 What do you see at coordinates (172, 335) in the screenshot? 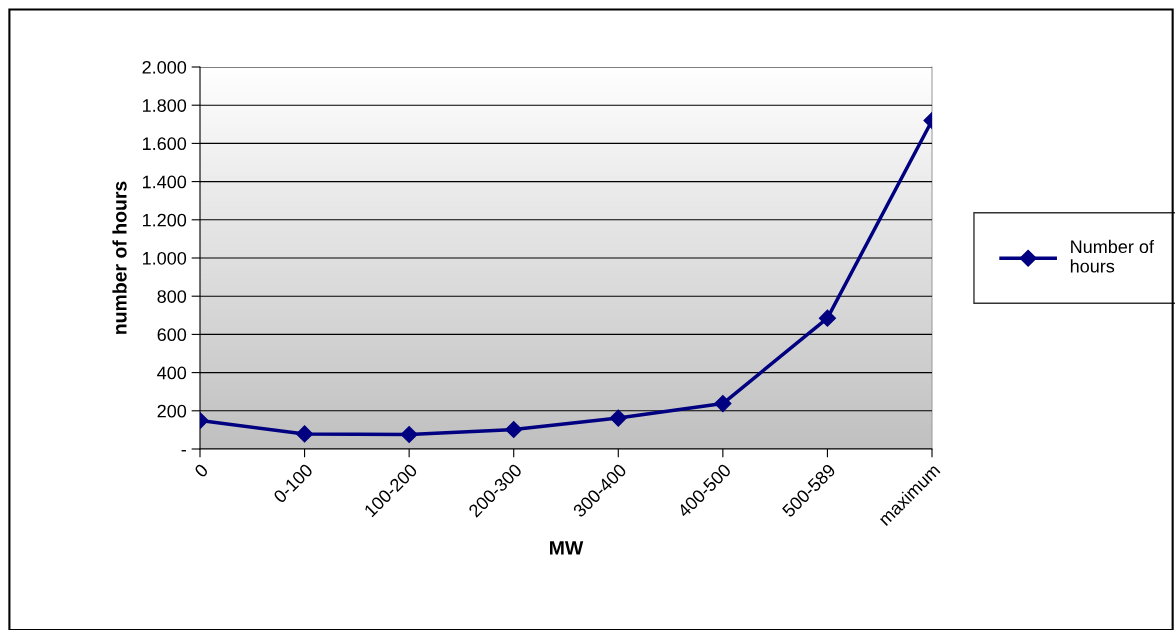
I see `y-tick-label: 600` at bounding box center [172, 335].